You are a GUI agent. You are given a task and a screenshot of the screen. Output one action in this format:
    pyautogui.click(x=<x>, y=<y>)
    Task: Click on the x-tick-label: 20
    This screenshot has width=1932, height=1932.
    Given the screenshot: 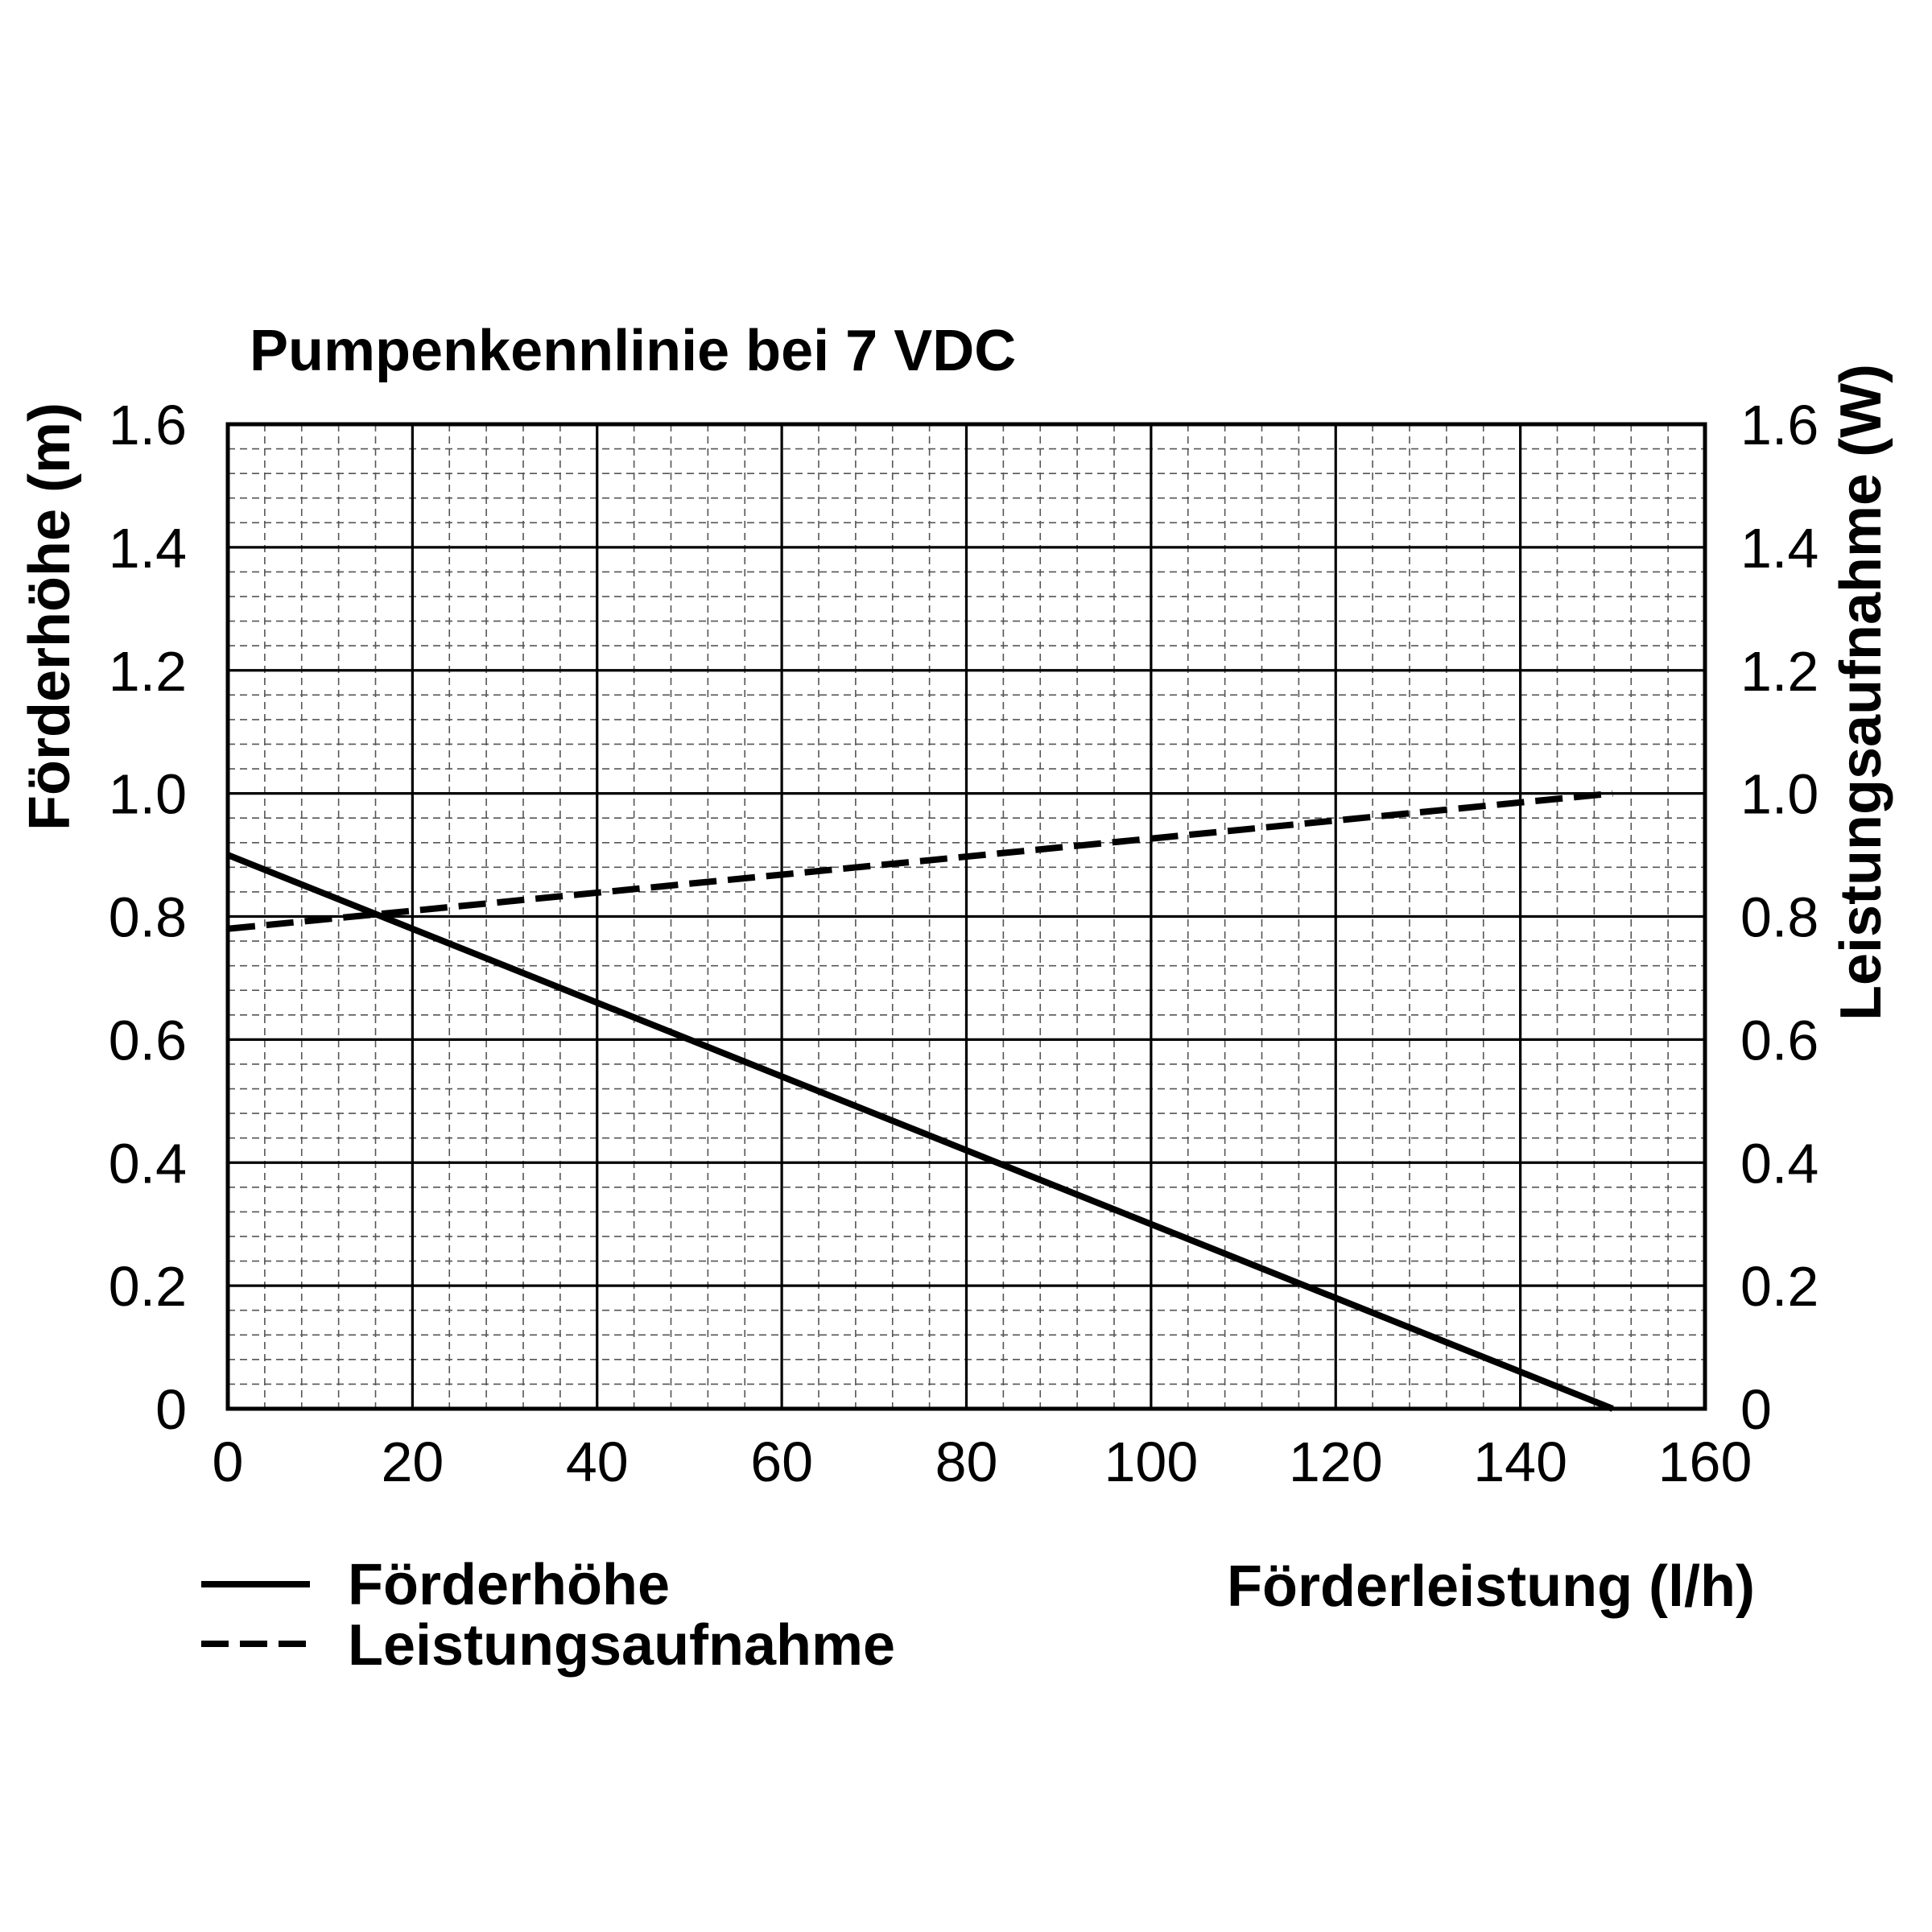 What is the action you would take?
    pyautogui.click(x=412, y=1461)
    